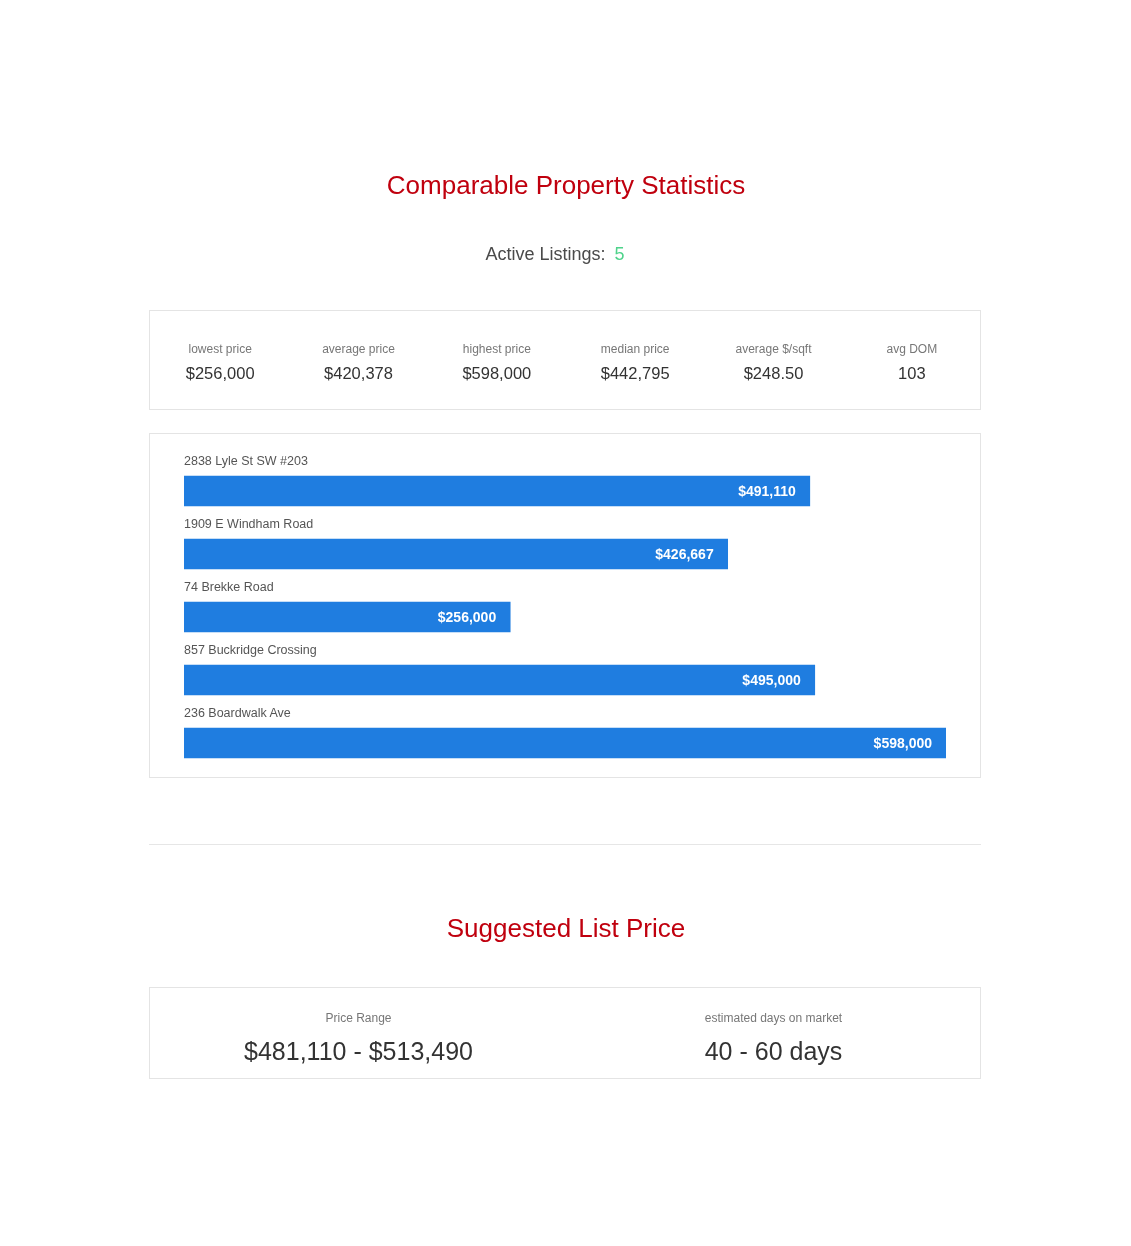 This screenshot has height=1246, width=1131. What do you see at coordinates (497, 373) in the screenshot?
I see `text: $598,000` at bounding box center [497, 373].